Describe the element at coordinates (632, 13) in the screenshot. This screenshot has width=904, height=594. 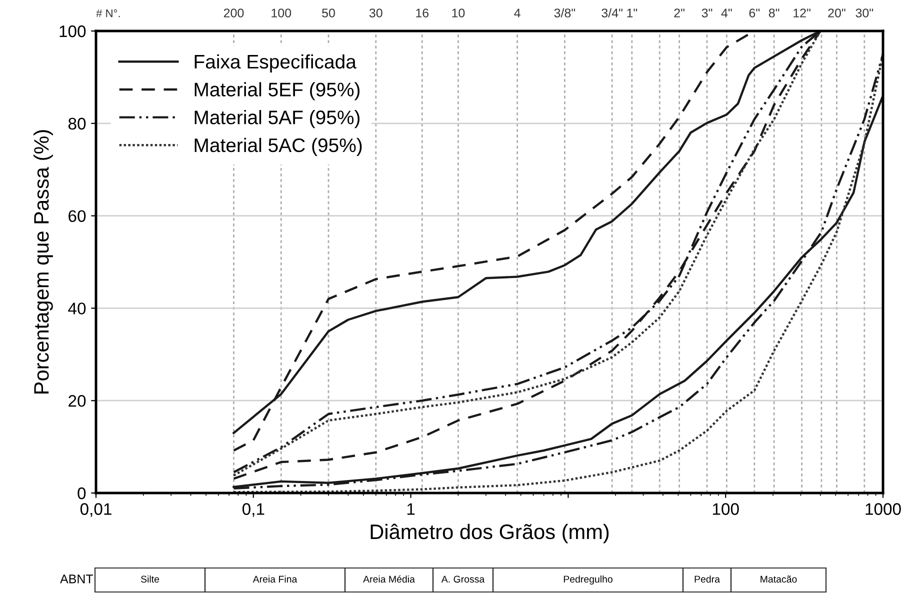
I see `annotation: 1"` at that location.